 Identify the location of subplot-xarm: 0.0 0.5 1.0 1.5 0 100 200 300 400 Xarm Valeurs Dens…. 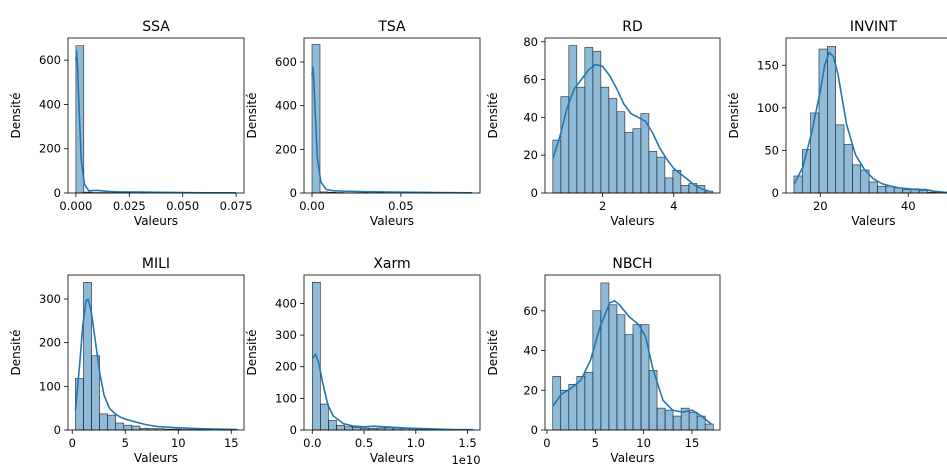
(363, 361).